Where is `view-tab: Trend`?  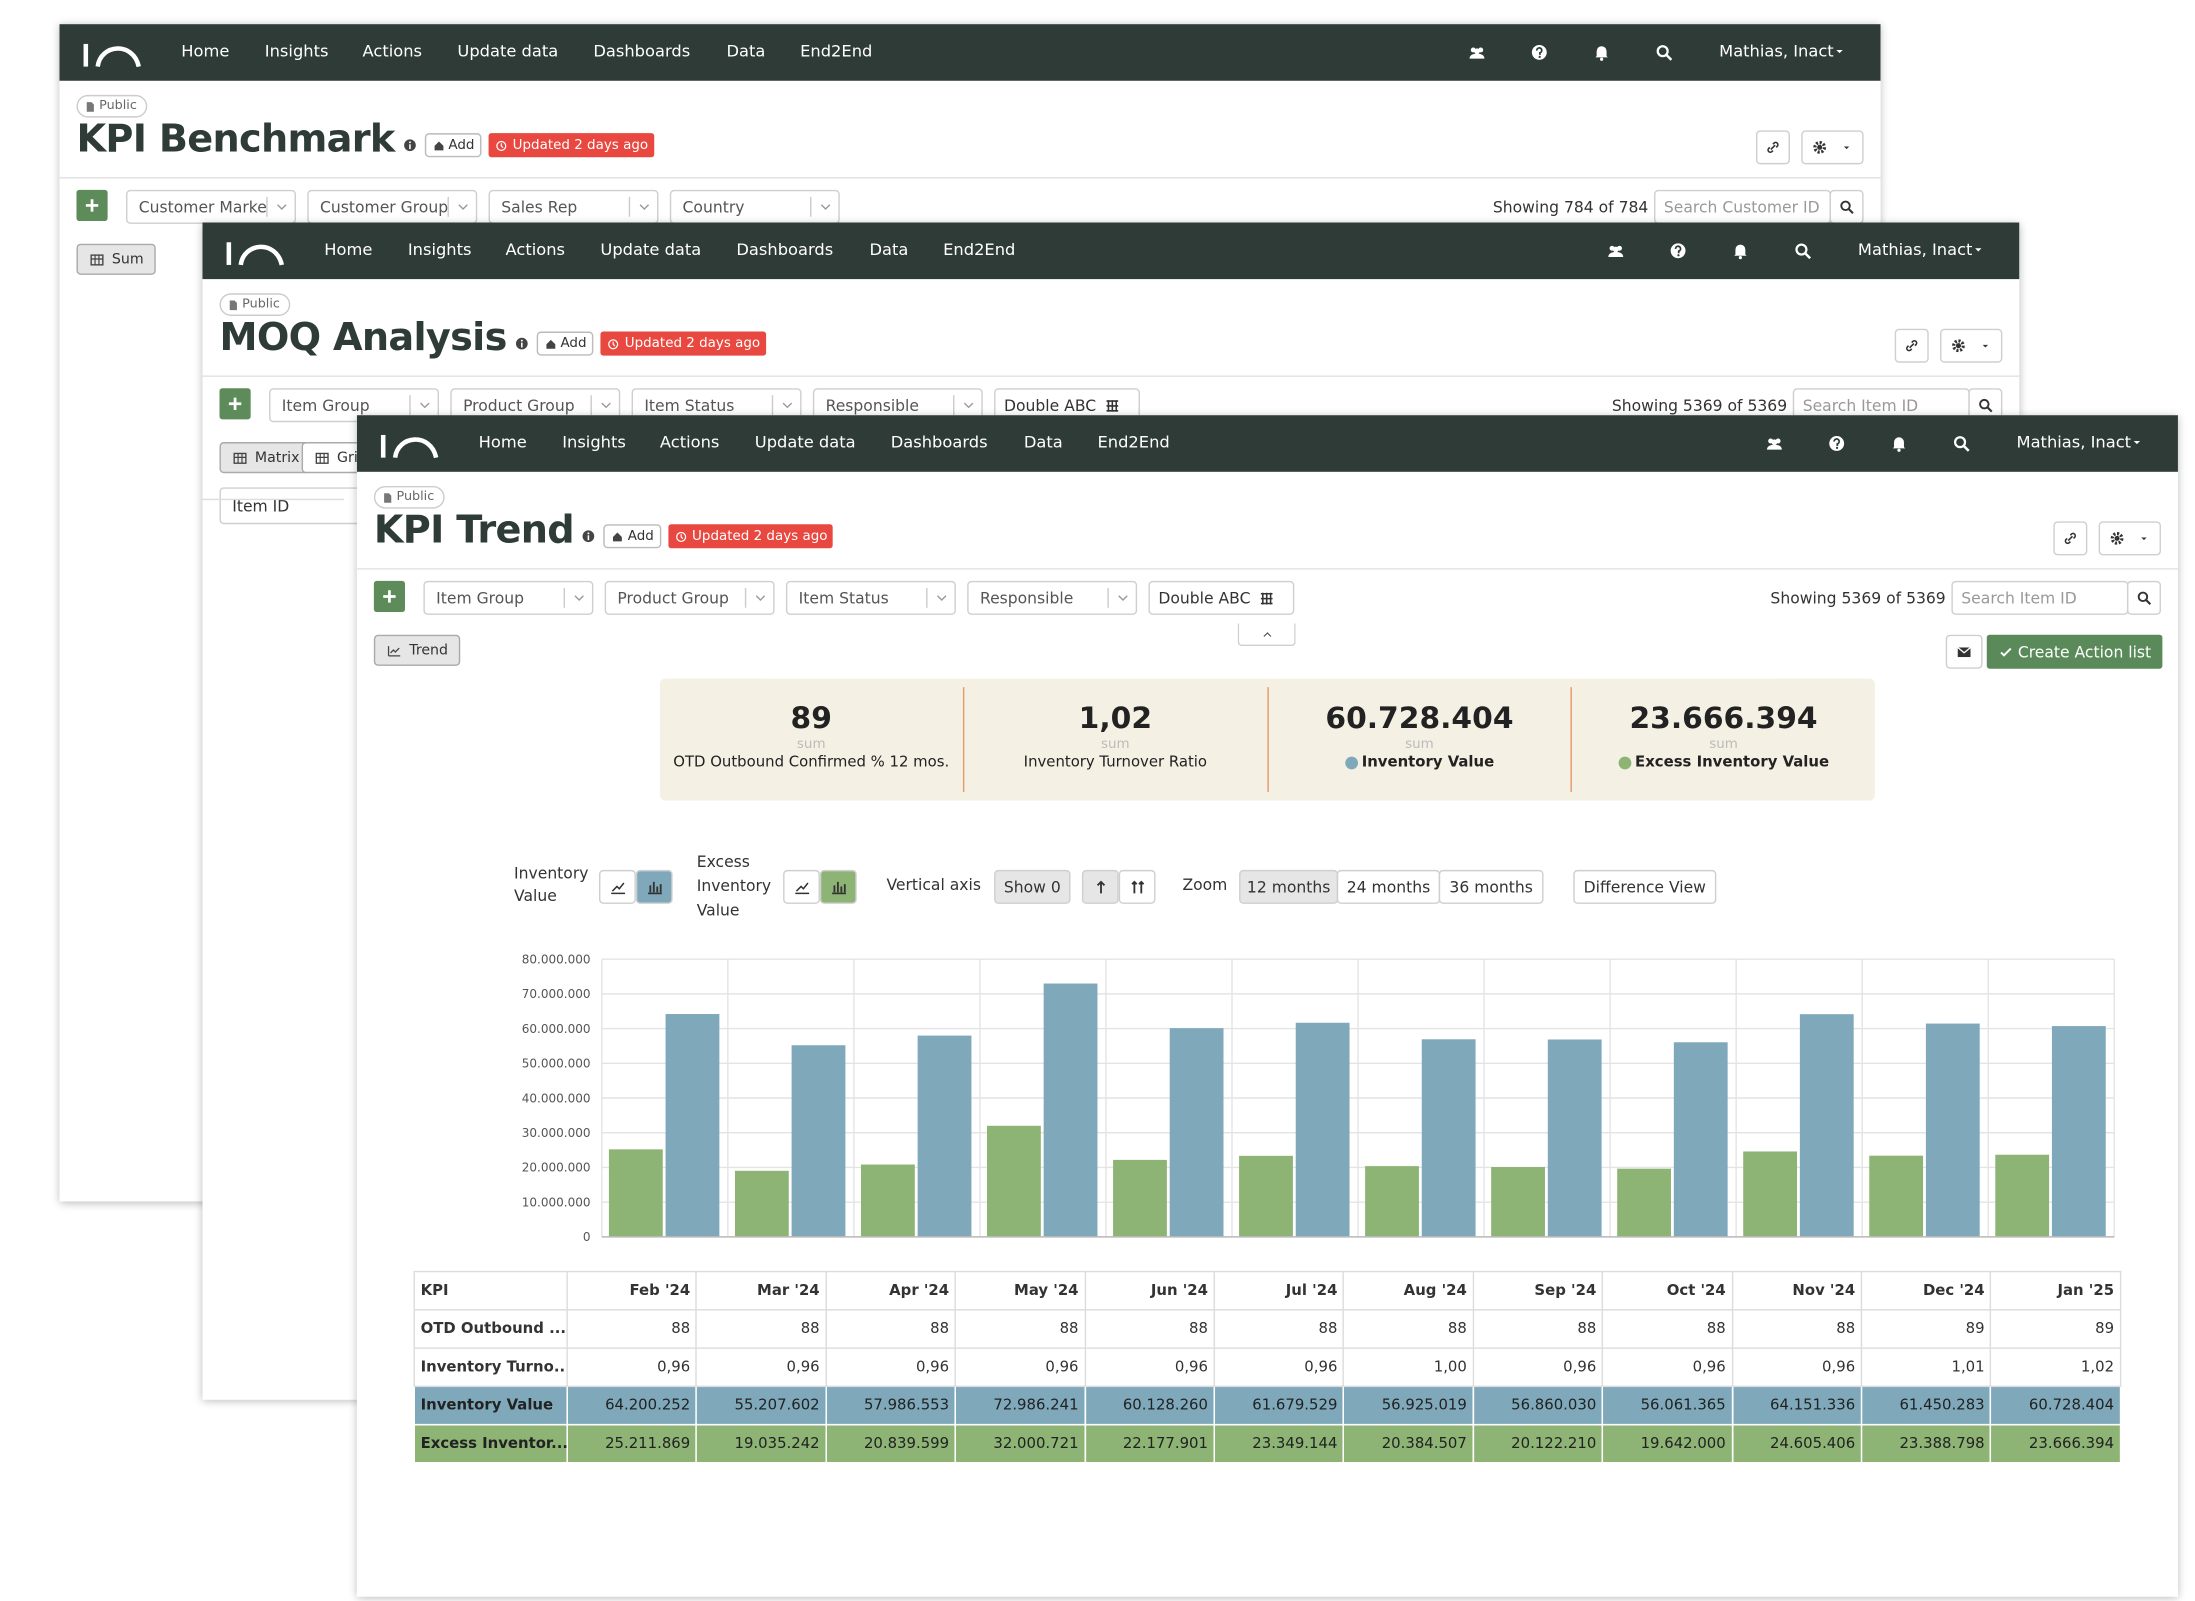
view-tab: Trend is located at coordinates (417, 650).